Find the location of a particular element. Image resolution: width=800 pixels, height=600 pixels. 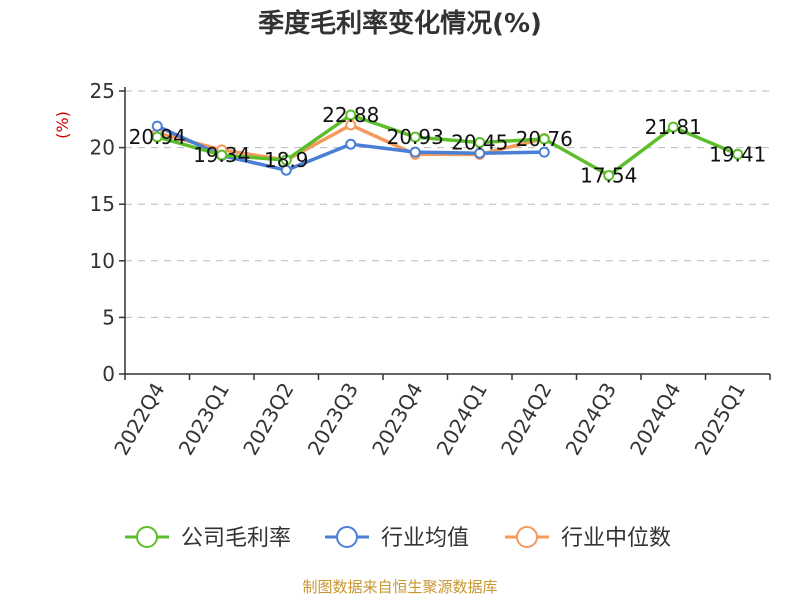

legend-item: 行业中位数 is located at coordinates (588, 538).